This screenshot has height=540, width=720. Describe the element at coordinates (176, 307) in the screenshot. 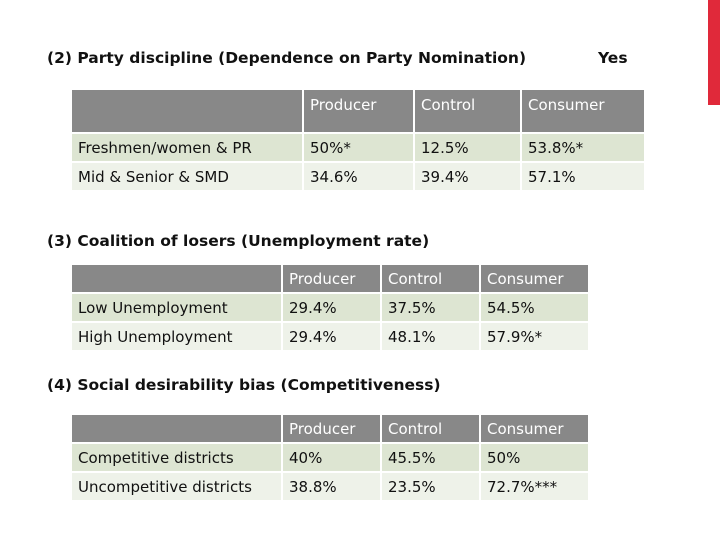

I see `row-label: Low Unemployment` at that location.